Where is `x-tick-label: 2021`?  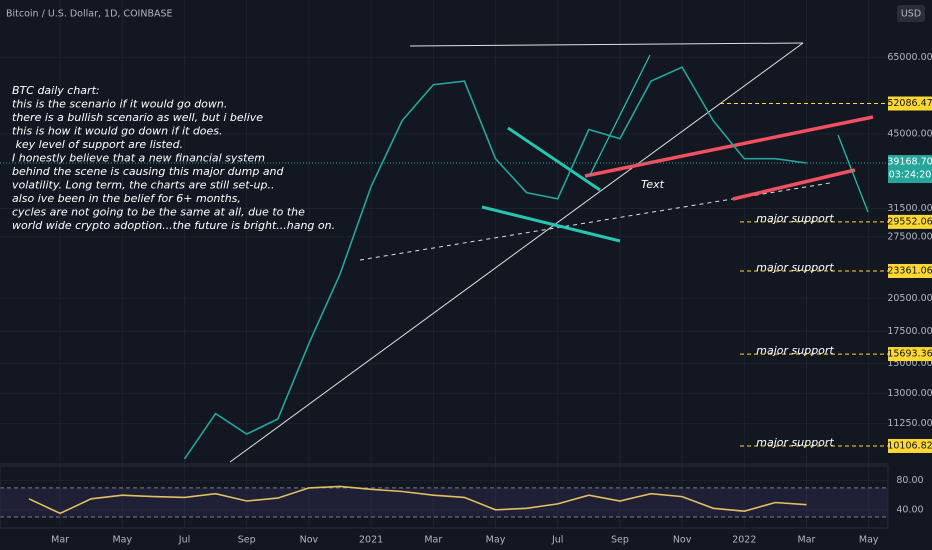 x-tick-label: 2021 is located at coordinates (371, 540).